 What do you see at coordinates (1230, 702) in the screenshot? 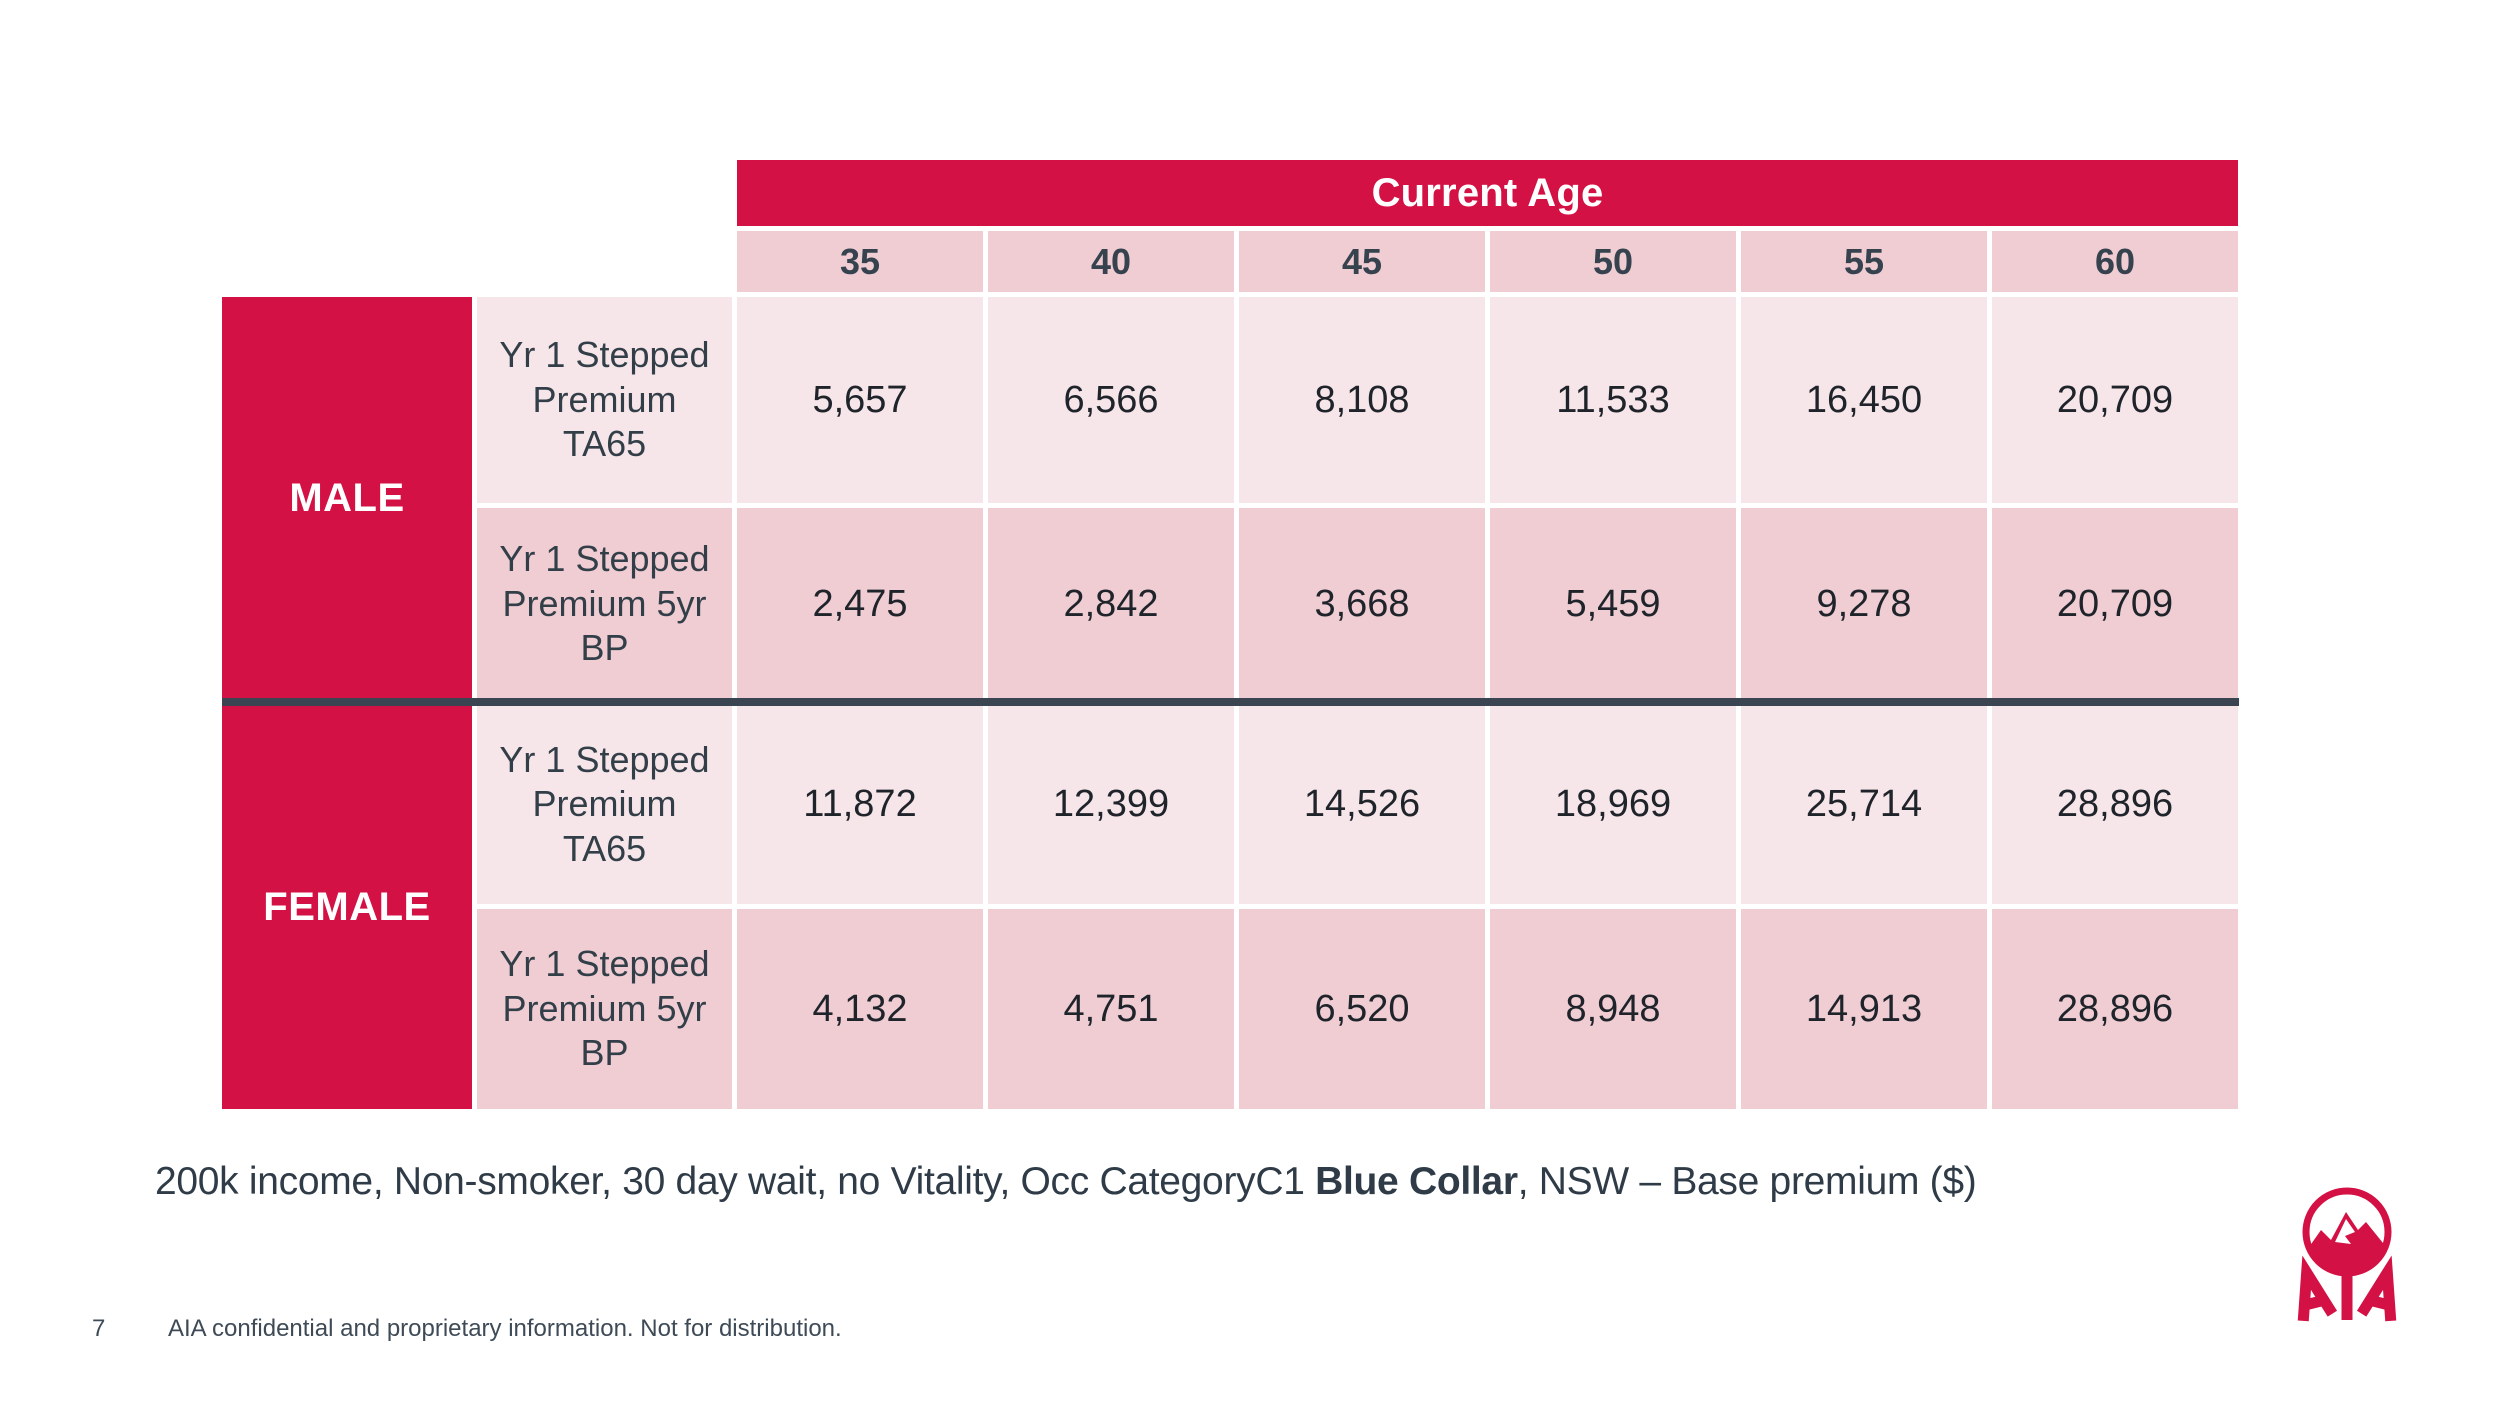
I see `gender-separator-line` at bounding box center [1230, 702].